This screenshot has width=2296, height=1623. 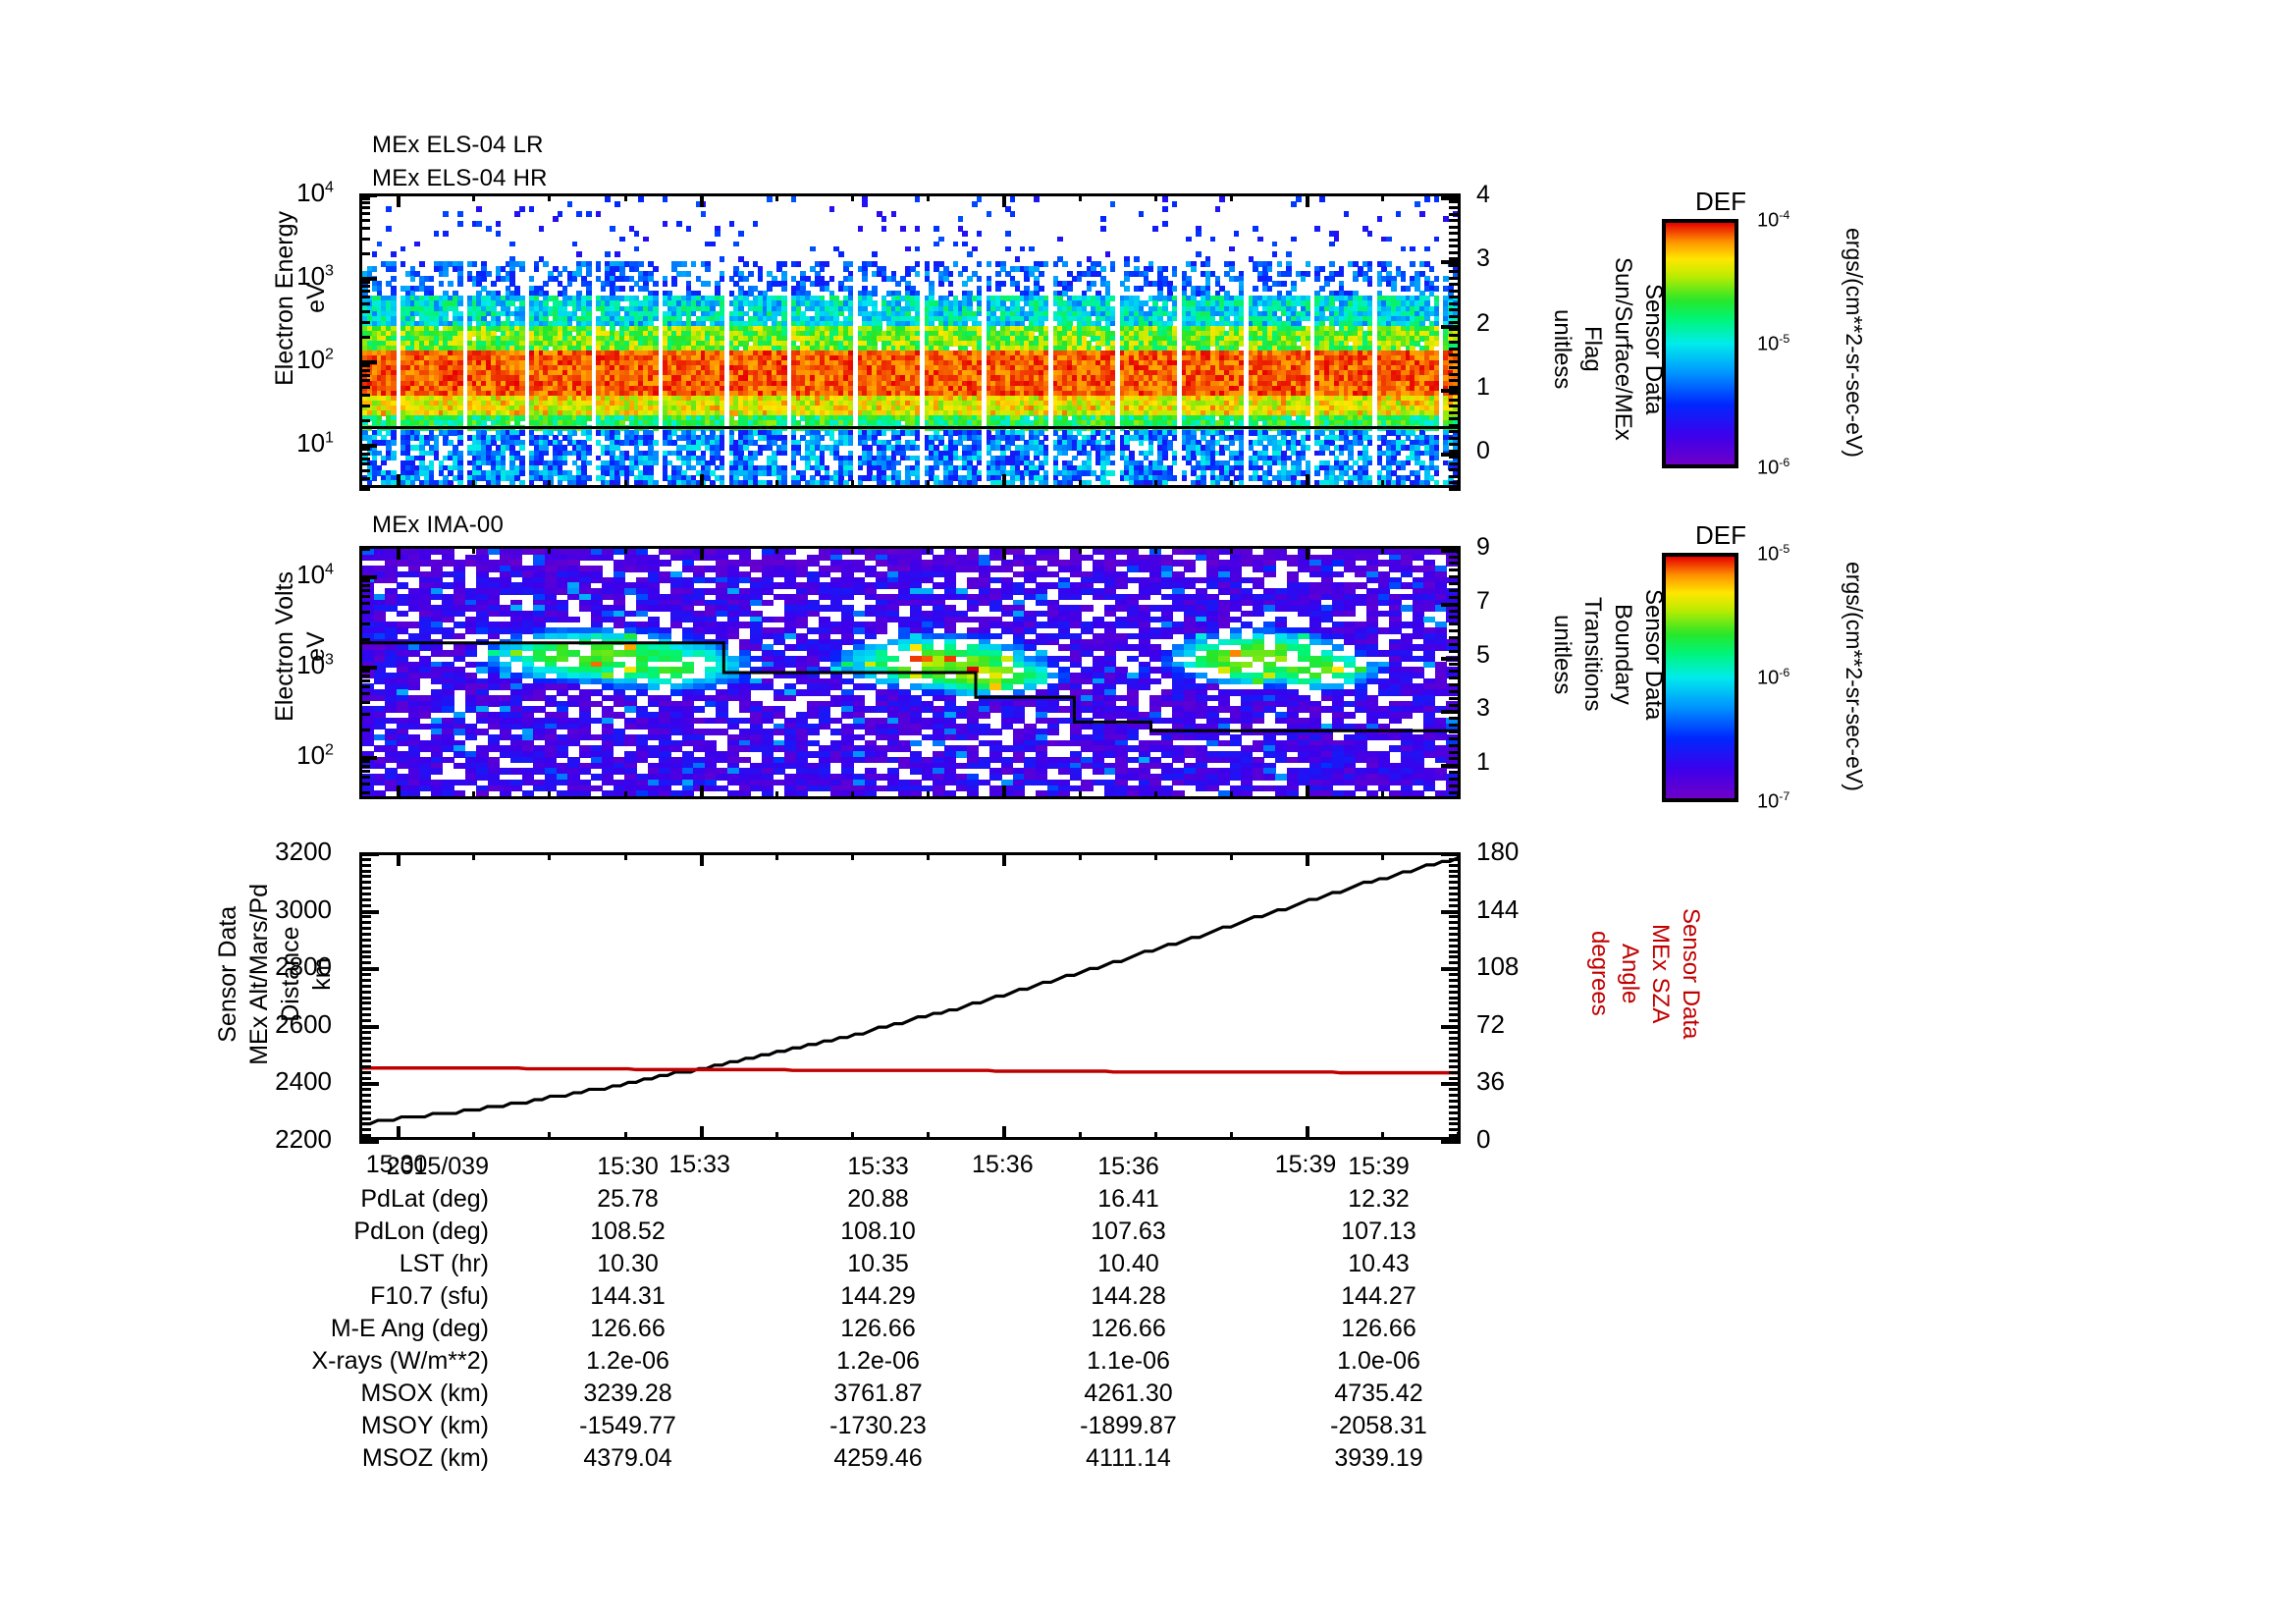 I want to click on table-cell: 16.41, so click(x=1128, y=1199).